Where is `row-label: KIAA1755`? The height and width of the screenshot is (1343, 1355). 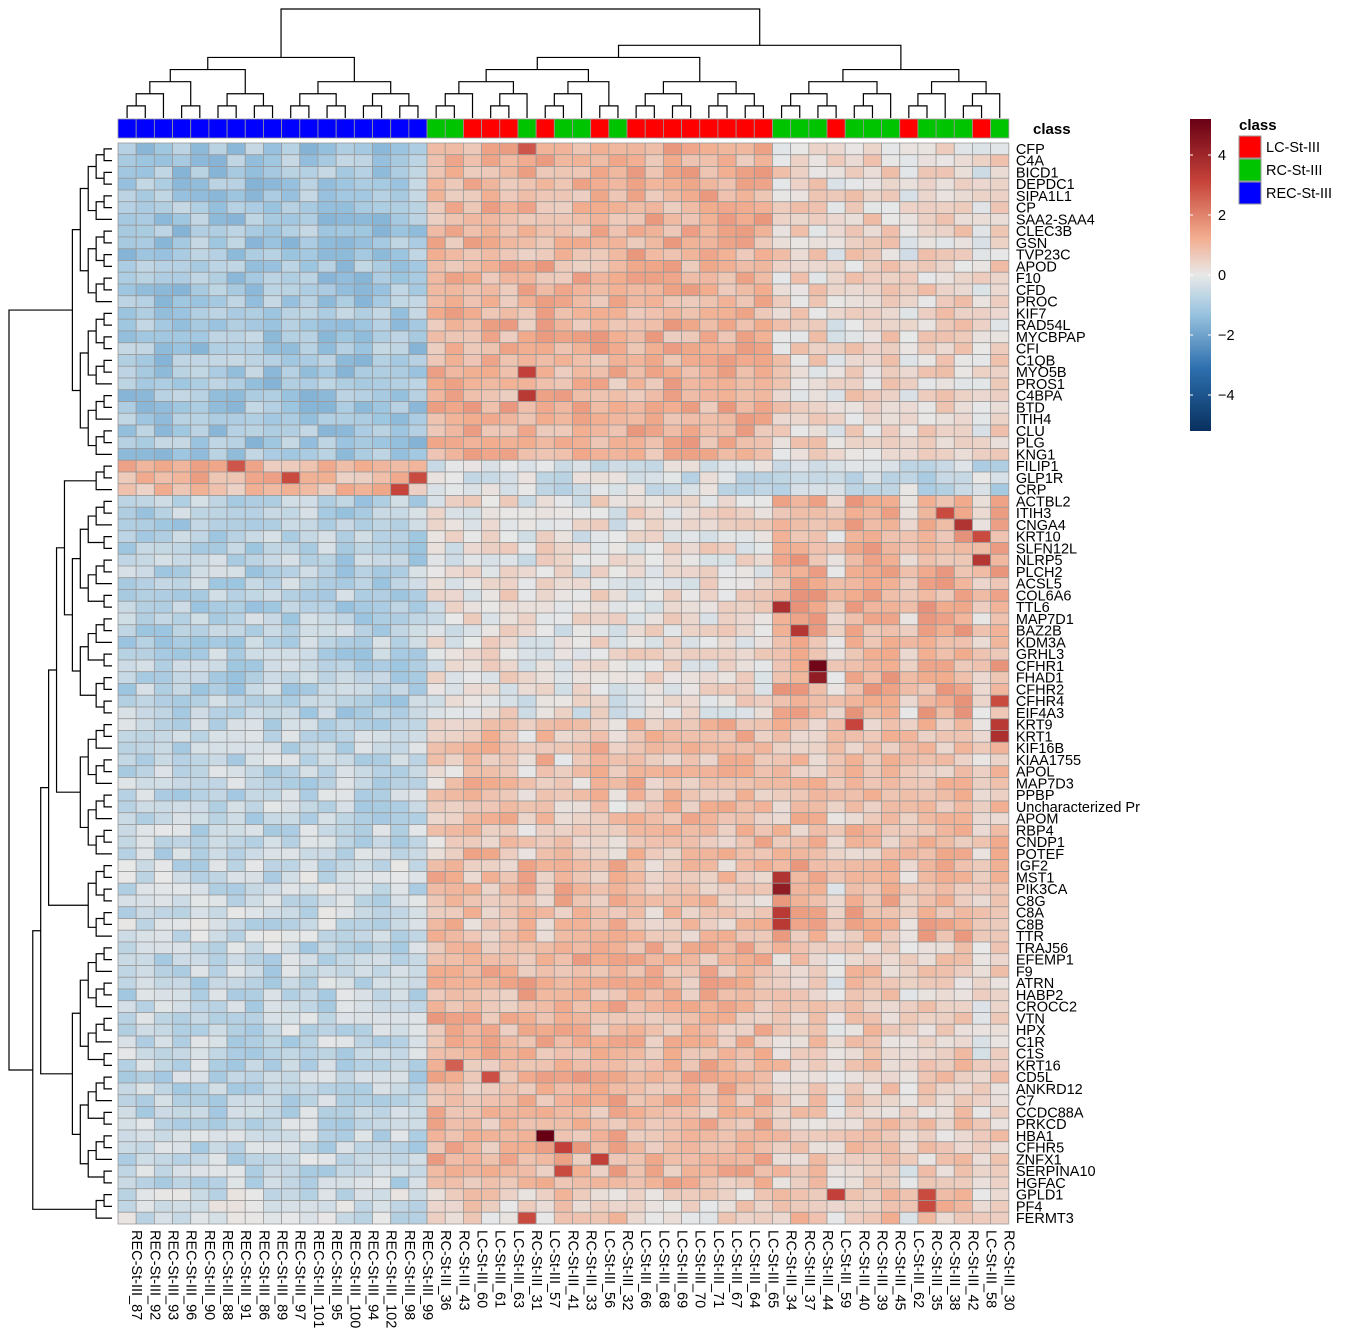 row-label: KIAA1755 is located at coordinates (1048, 761).